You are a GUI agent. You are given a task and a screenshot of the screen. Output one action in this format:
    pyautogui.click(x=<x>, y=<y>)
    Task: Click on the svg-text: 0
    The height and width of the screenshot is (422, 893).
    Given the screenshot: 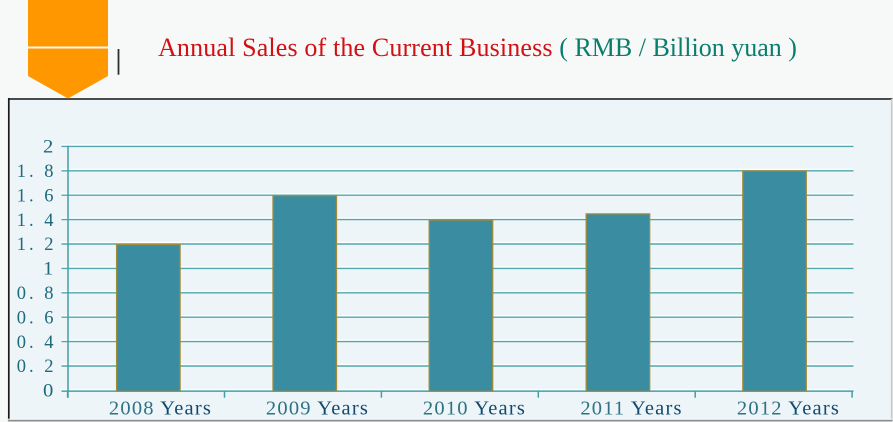 What is the action you would take?
    pyautogui.click(x=48, y=392)
    